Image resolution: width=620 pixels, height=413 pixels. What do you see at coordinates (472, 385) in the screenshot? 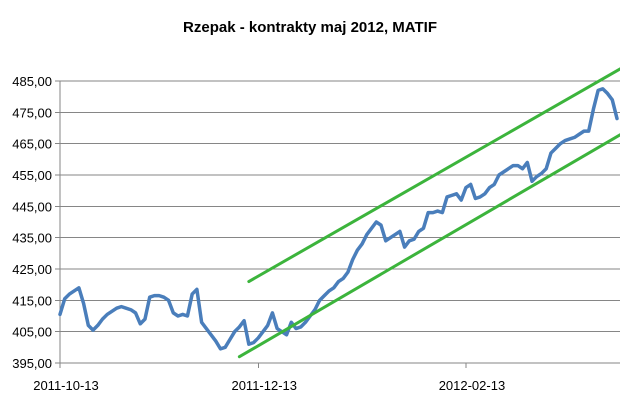
I see `x-tick-label: 2012-02-13` at bounding box center [472, 385].